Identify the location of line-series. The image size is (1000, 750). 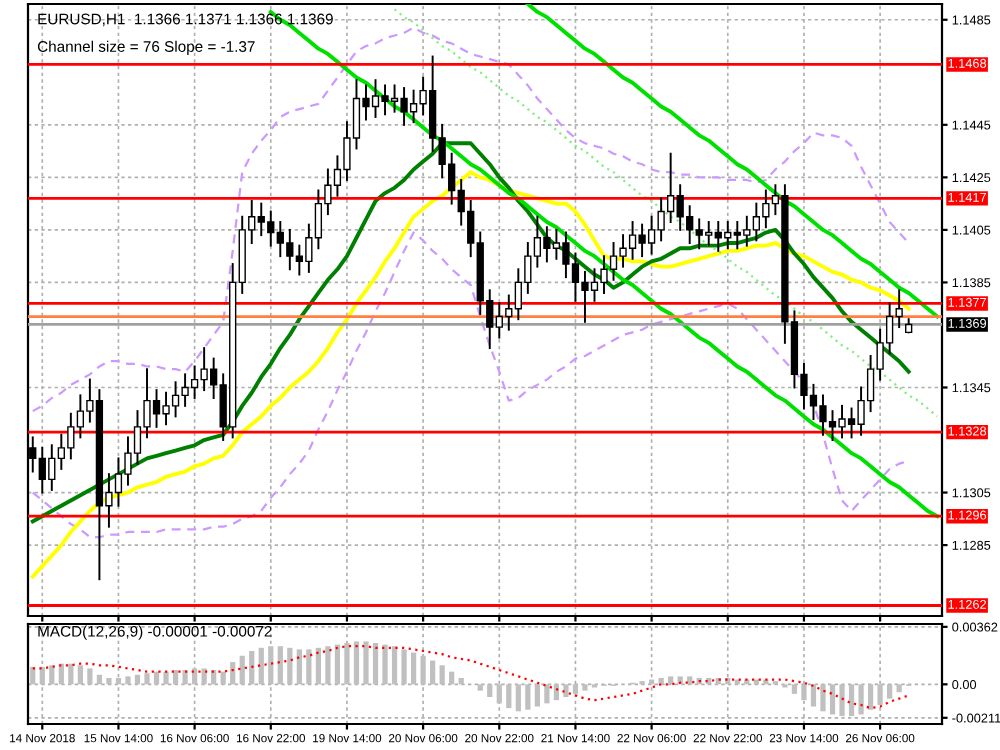
(470, 677).